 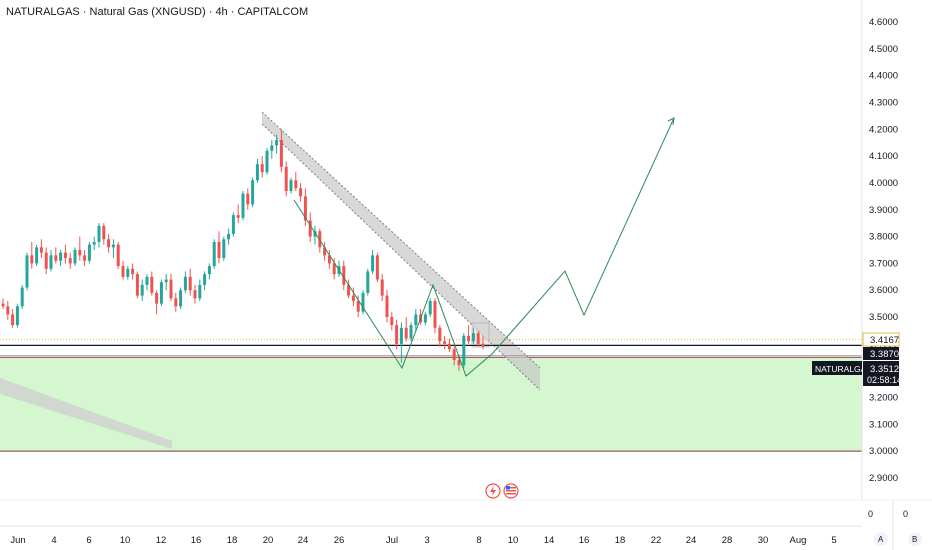 What do you see at coordinates (883, 317) in the screenshot?
I see `price-tick-label: 3.5000` at bounding box center [883, 317].